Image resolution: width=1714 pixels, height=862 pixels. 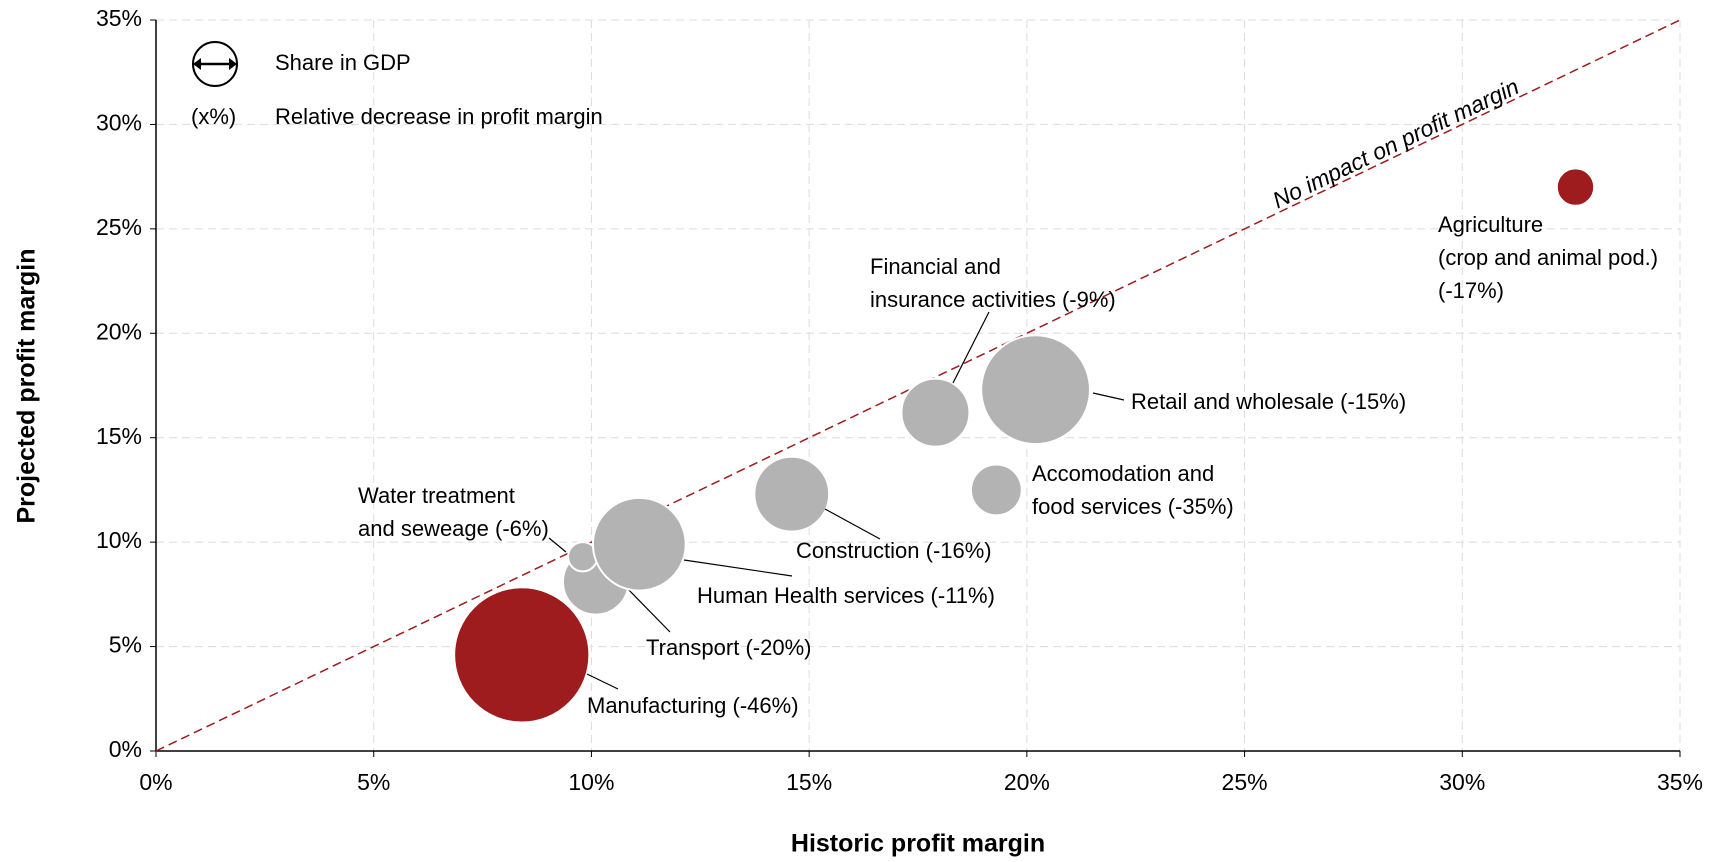 I want to click on legend-note: Relative decrease in profit margin, so click(x=439, y=116).